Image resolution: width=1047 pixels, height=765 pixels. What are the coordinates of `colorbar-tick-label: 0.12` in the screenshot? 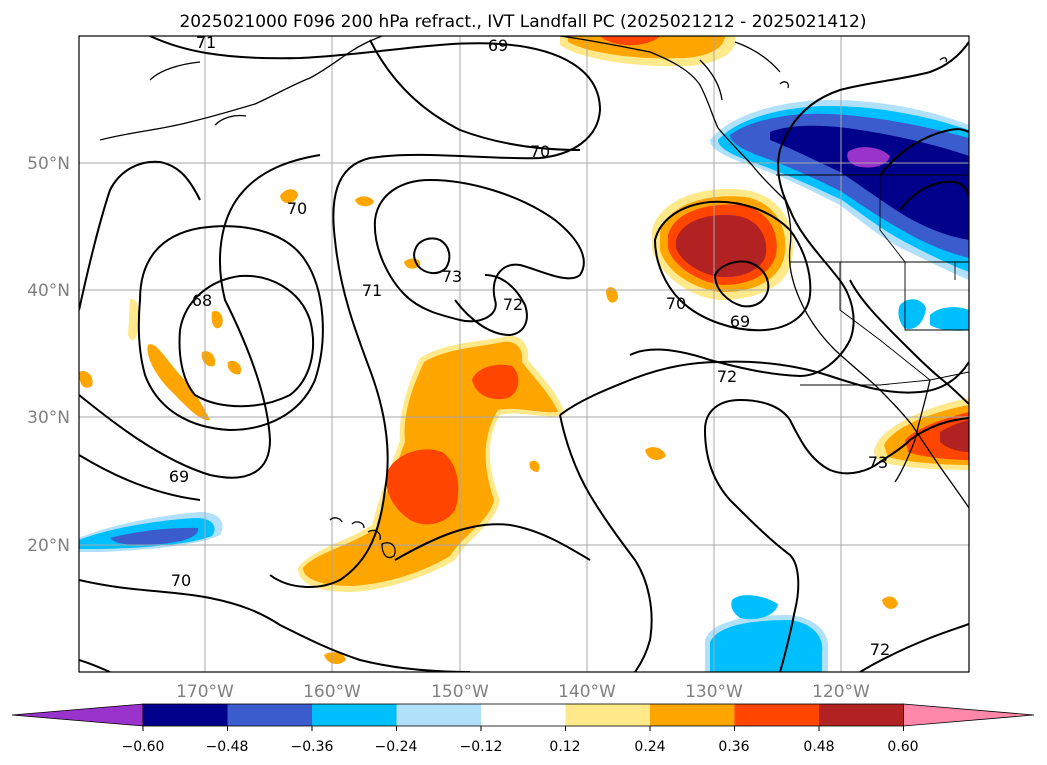 It's located at (564, 747).